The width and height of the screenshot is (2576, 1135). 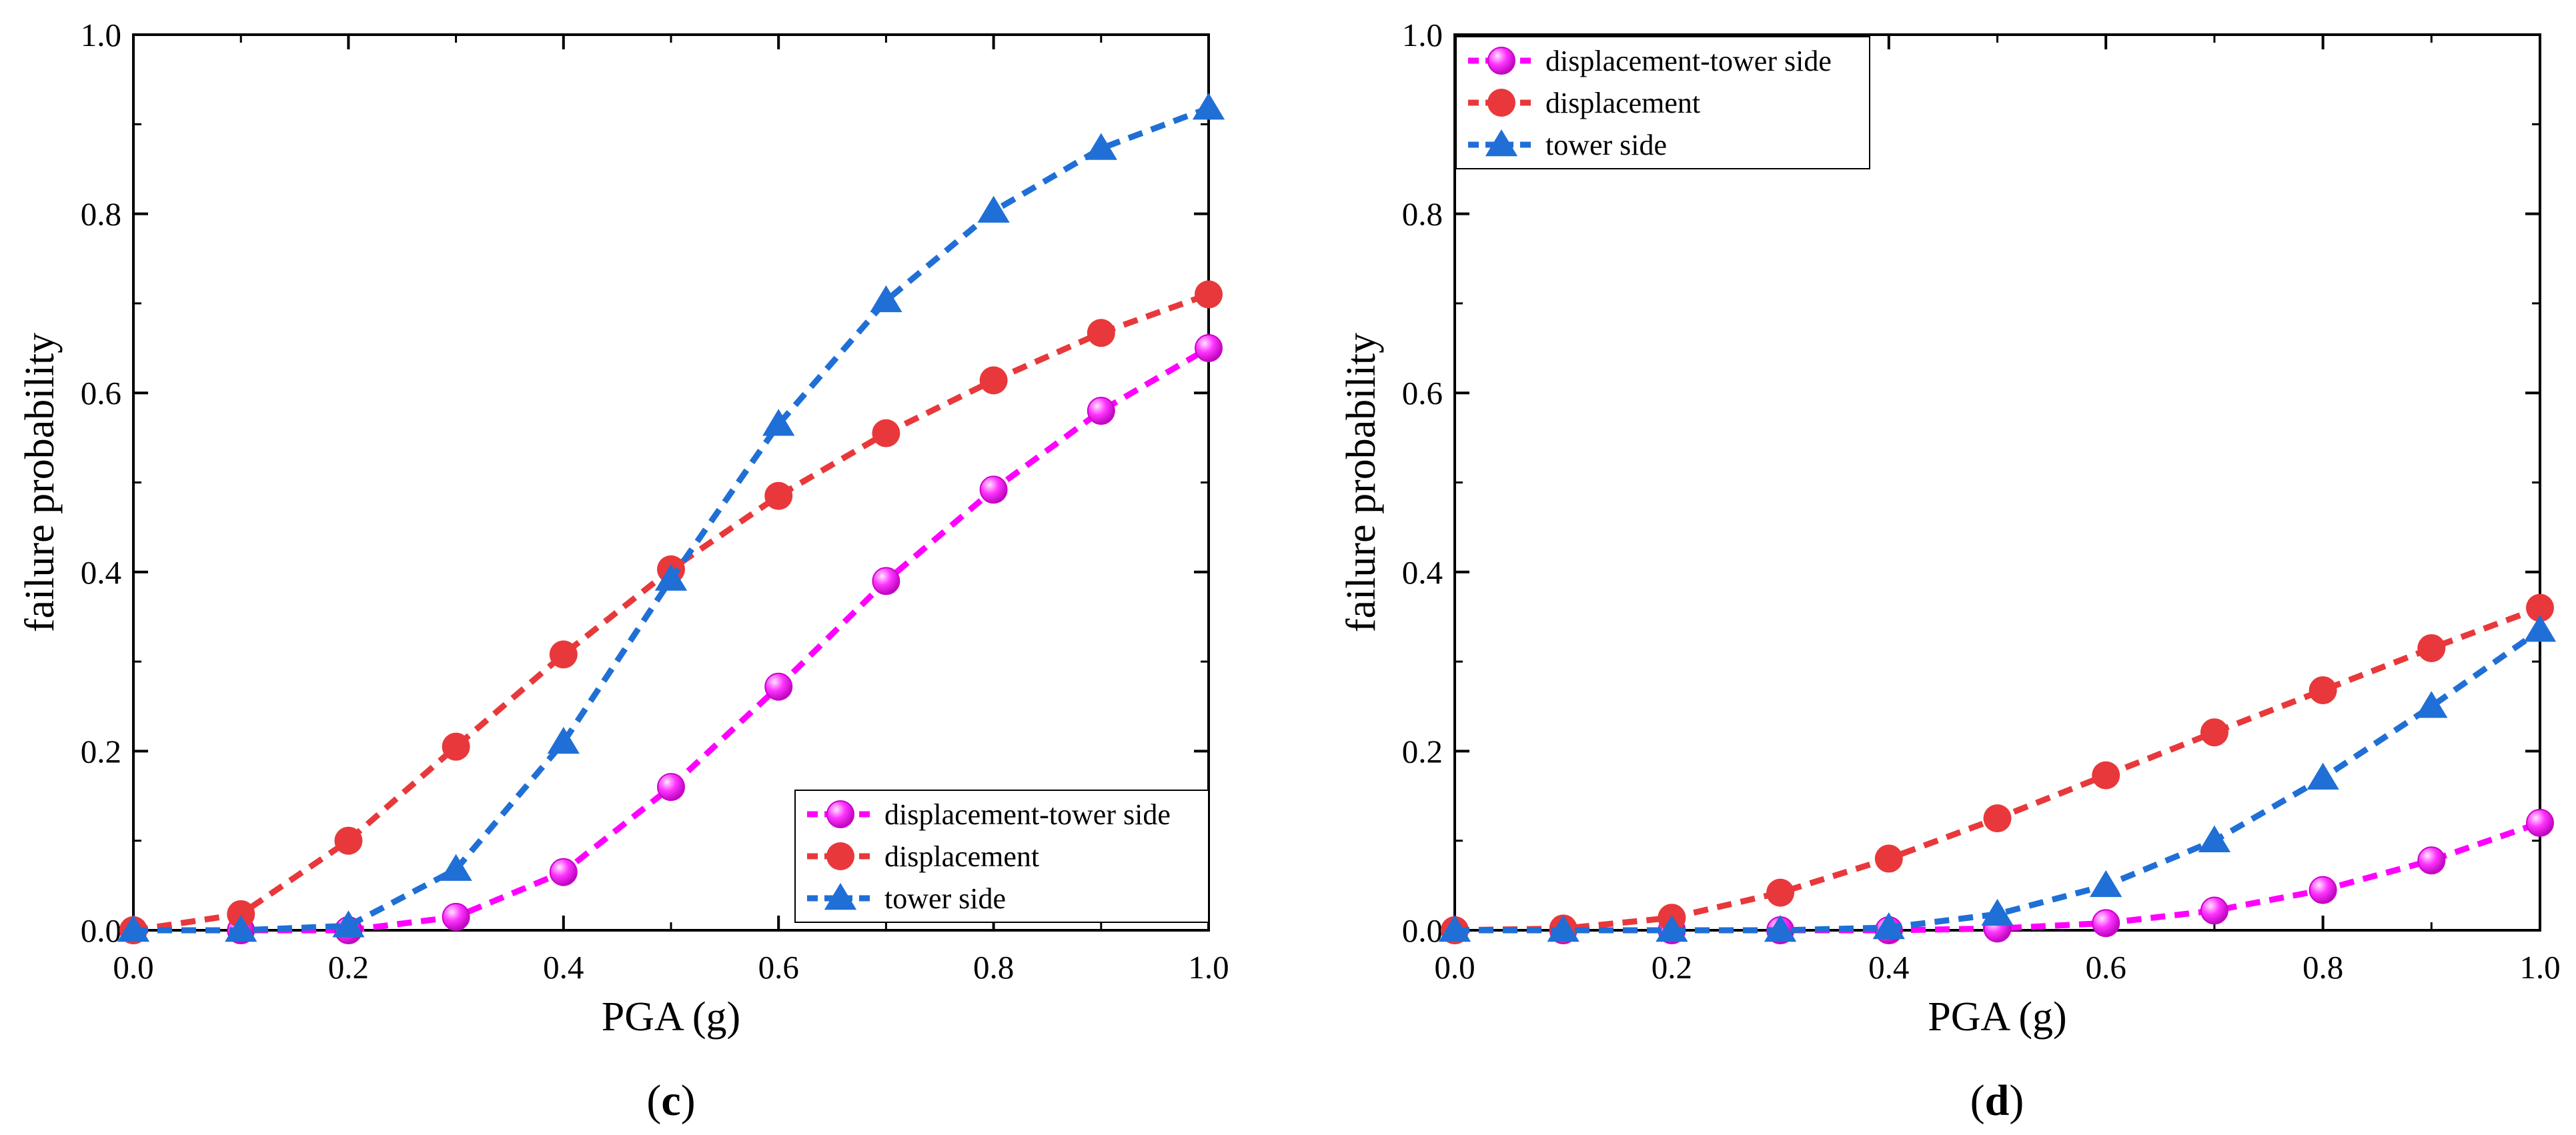 I want to click on x-axis-title: PGA (g), so click(x=1997, y=1017).